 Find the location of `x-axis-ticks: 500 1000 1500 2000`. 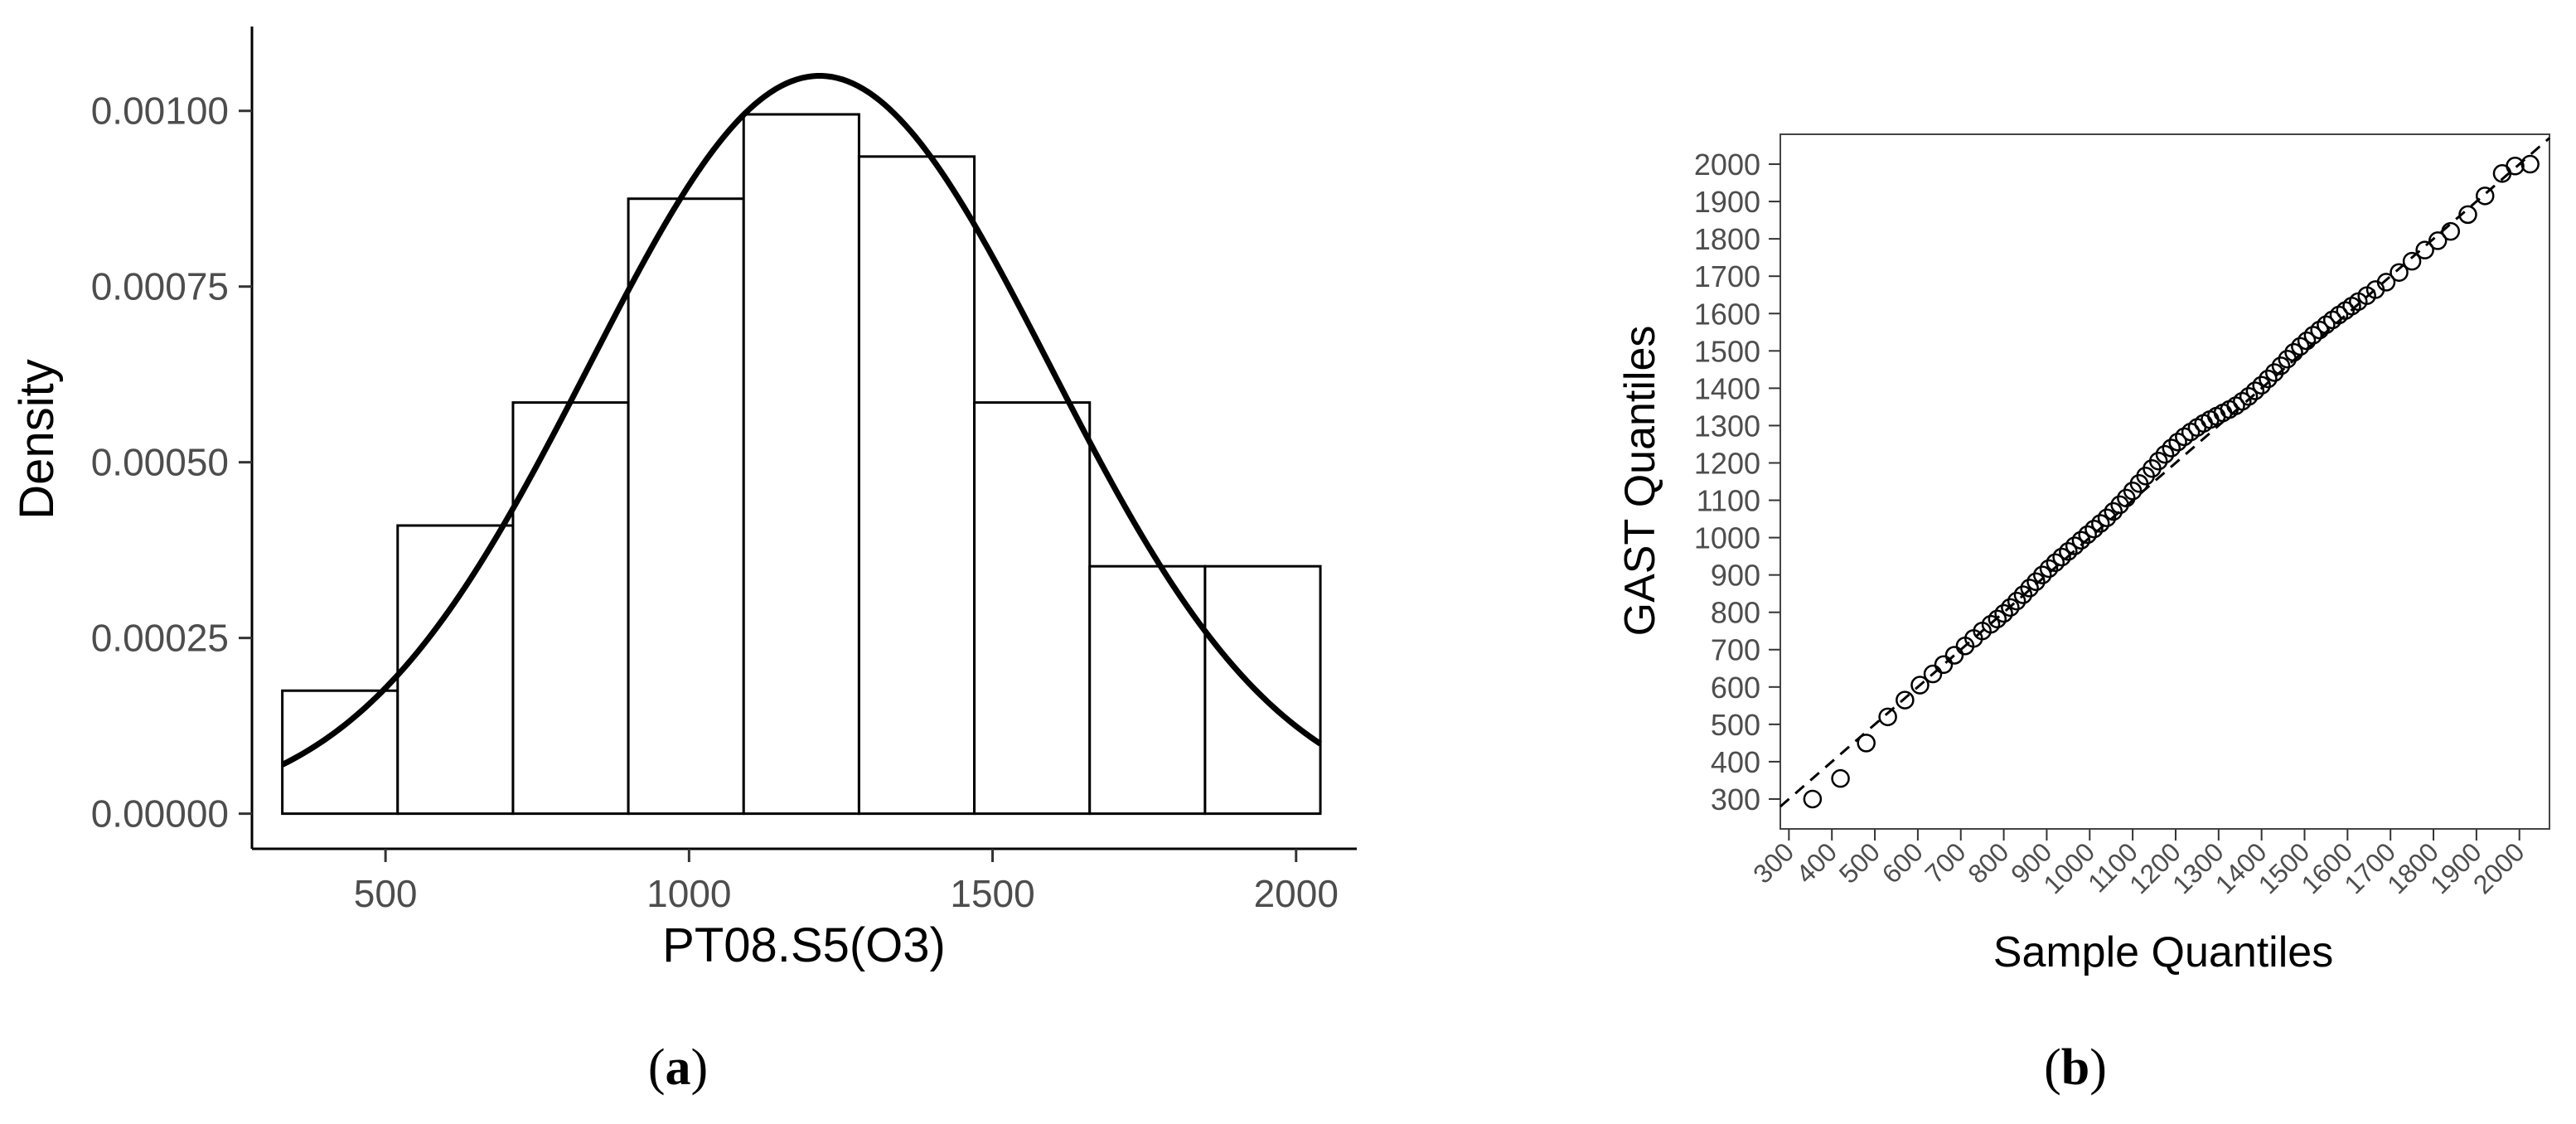

x-axis-ticks: 500 1000 1500 2000 is located at coordinates (846, 882).